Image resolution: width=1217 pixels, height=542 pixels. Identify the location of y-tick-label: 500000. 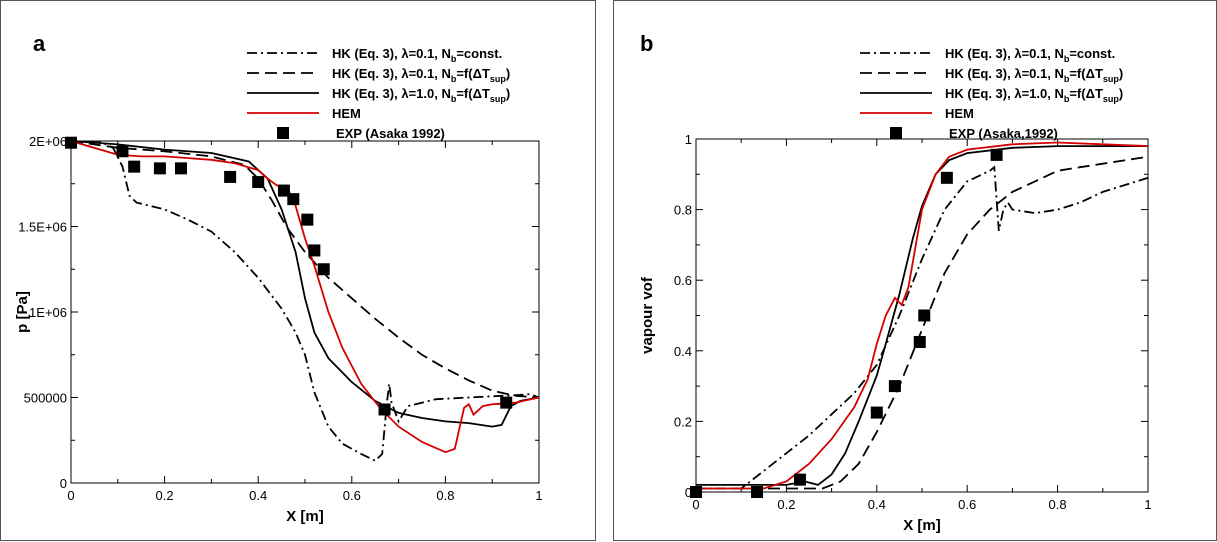
(45, 398).